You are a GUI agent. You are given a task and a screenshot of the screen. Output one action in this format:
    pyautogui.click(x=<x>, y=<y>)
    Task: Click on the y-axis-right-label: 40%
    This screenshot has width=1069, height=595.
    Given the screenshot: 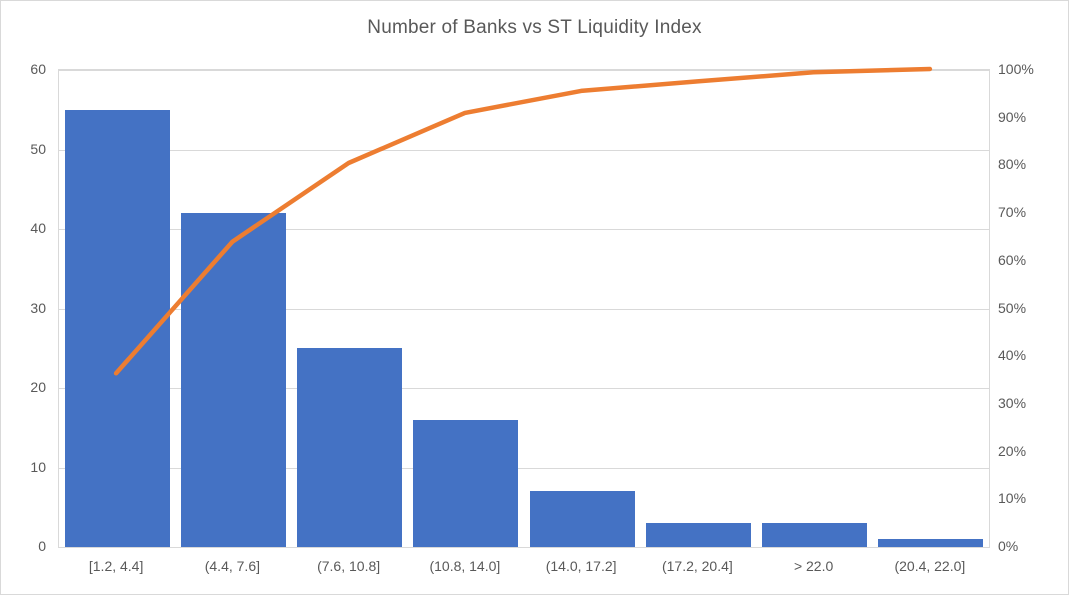 What is the action you would take?
    pyautogui.click(x=1012, y=355)
    